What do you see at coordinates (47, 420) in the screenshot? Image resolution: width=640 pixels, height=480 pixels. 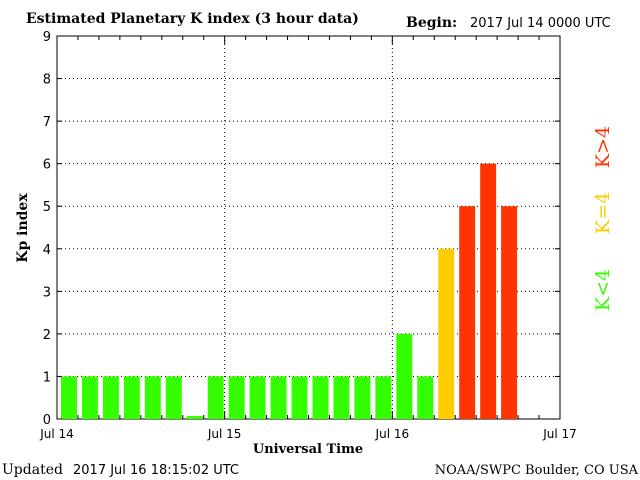 I see `y-tick-label: 0` at bounding box center [47, 420].